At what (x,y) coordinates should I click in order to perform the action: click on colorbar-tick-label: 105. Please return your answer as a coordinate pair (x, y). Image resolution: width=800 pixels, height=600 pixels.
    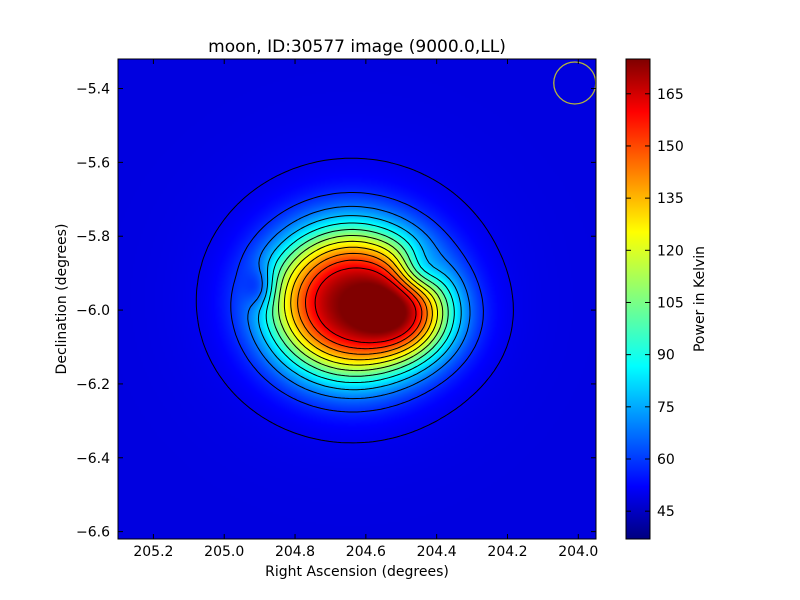
    Looking at the image, I should click on (670, 303).